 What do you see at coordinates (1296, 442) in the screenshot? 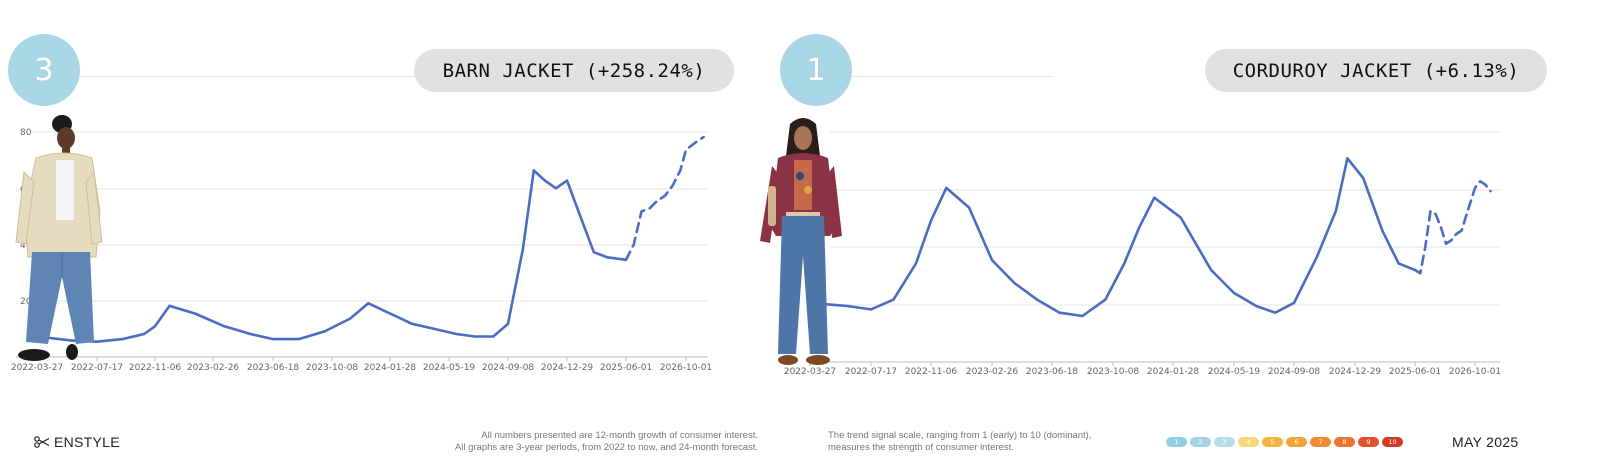
I see `scale-level-6: 6` at bounding box center [1296, 442].